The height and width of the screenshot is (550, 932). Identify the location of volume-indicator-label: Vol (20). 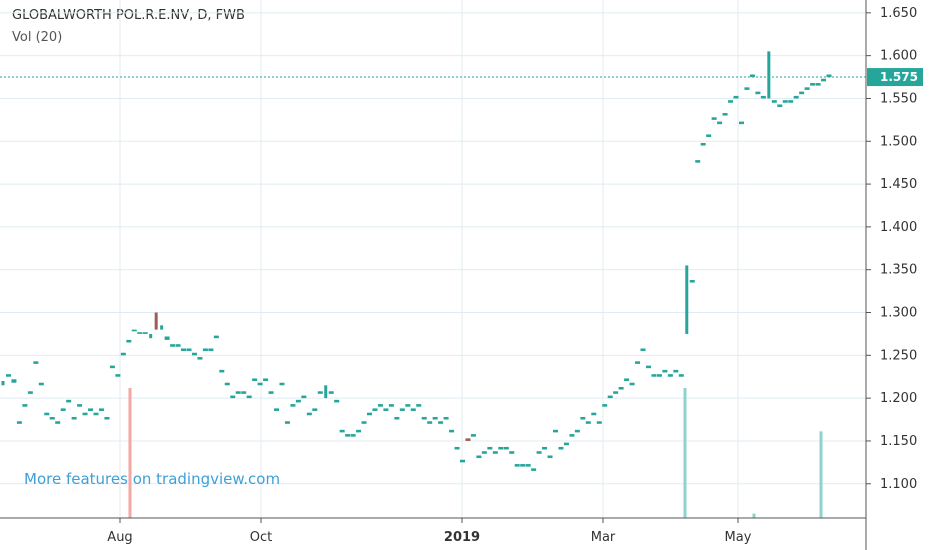
(37, 37).